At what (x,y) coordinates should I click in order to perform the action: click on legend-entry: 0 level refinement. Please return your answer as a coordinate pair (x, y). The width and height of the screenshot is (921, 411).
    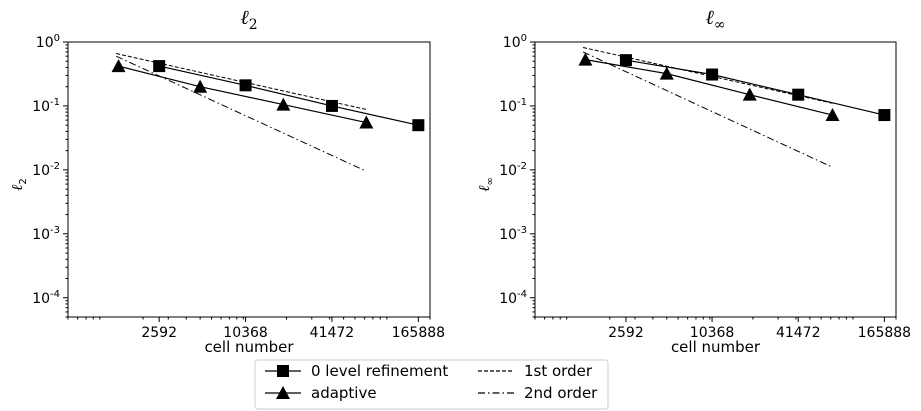
    Looking at the image, I should click on (356, 371).